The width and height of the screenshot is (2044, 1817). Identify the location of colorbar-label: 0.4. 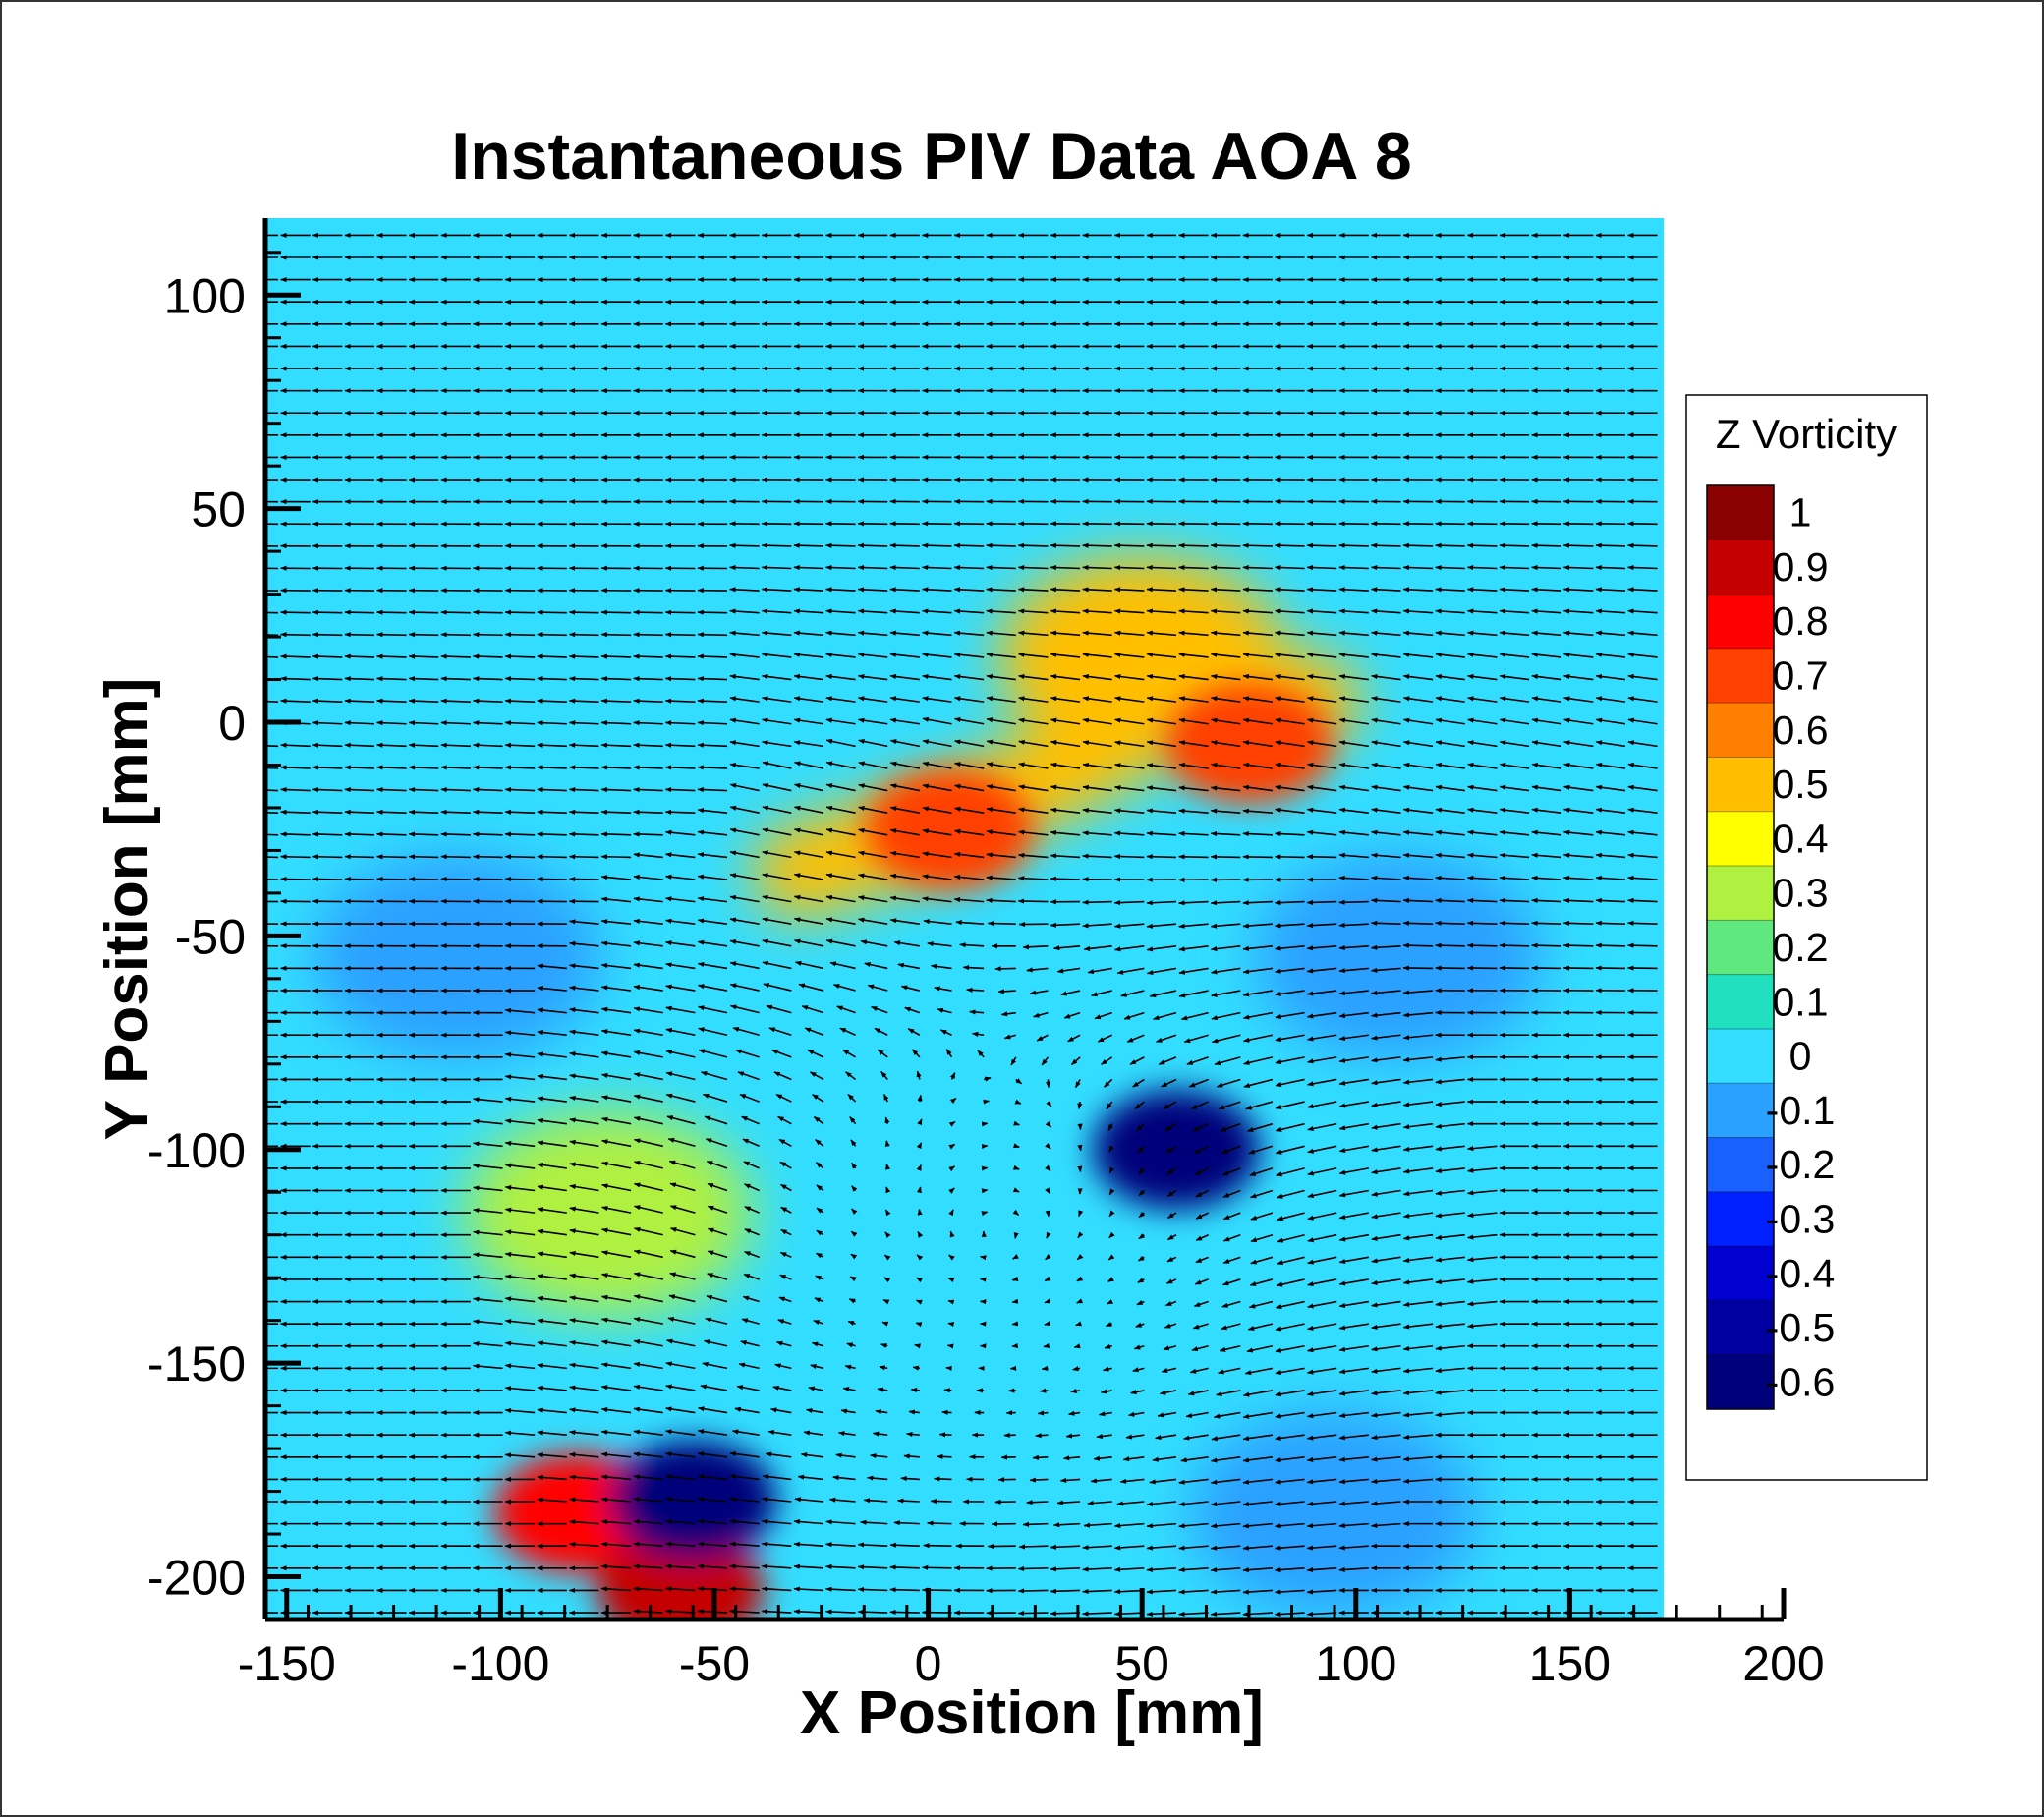
(1801, 839).